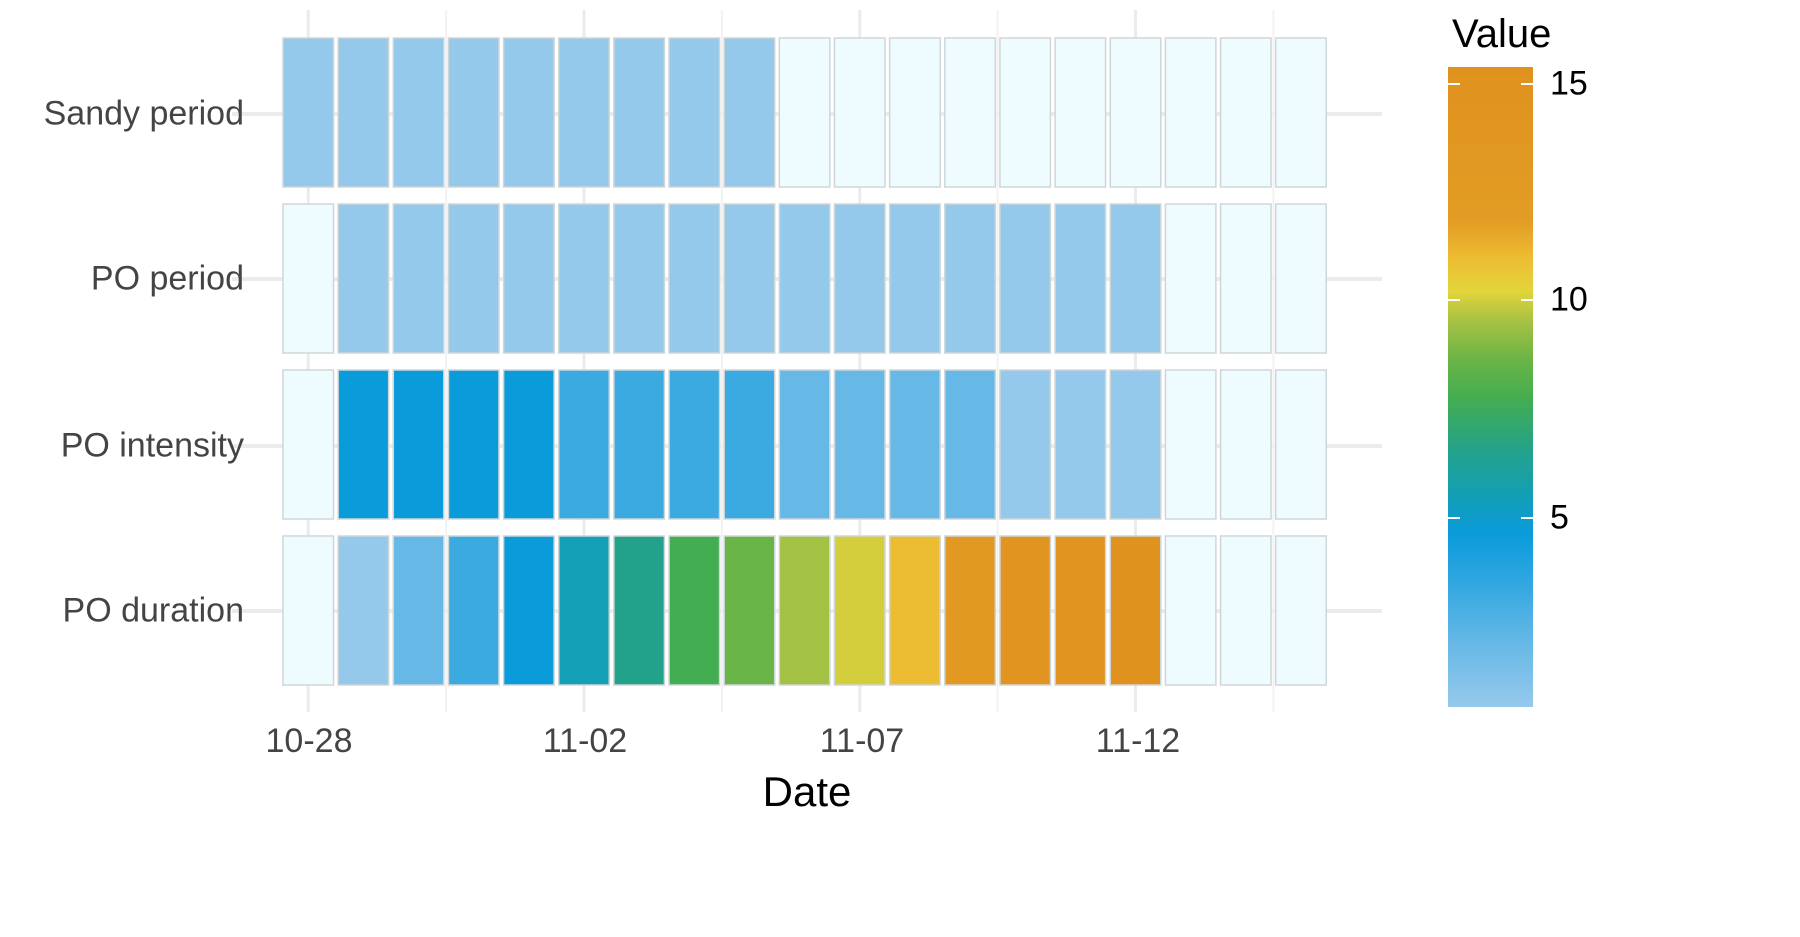 The image size is (1800, 937). Describe the element at coordinates (167, 278) in the screenshot. I see `y-tick-label-po-period: PO period` at that location.